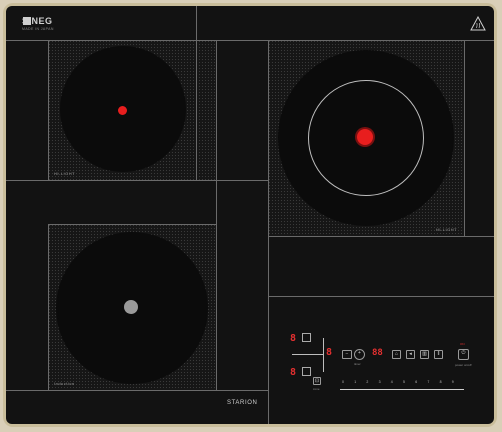 This screenshot has width=502, height=432. I want to click on zone-select-icon, so click(306, 337).